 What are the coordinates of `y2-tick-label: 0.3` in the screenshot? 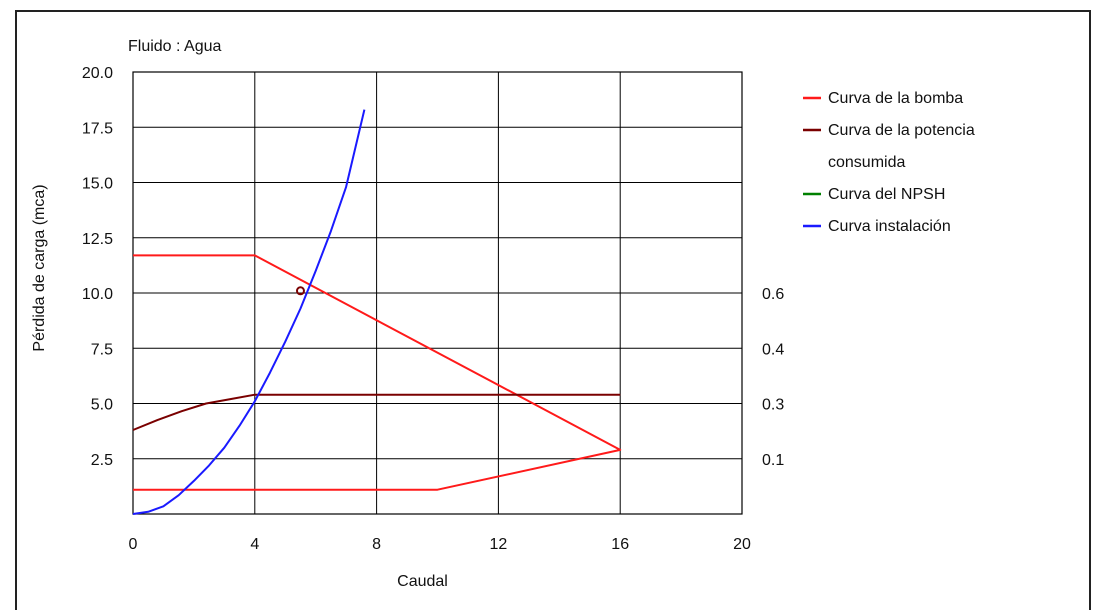 It's located at (773, 405).